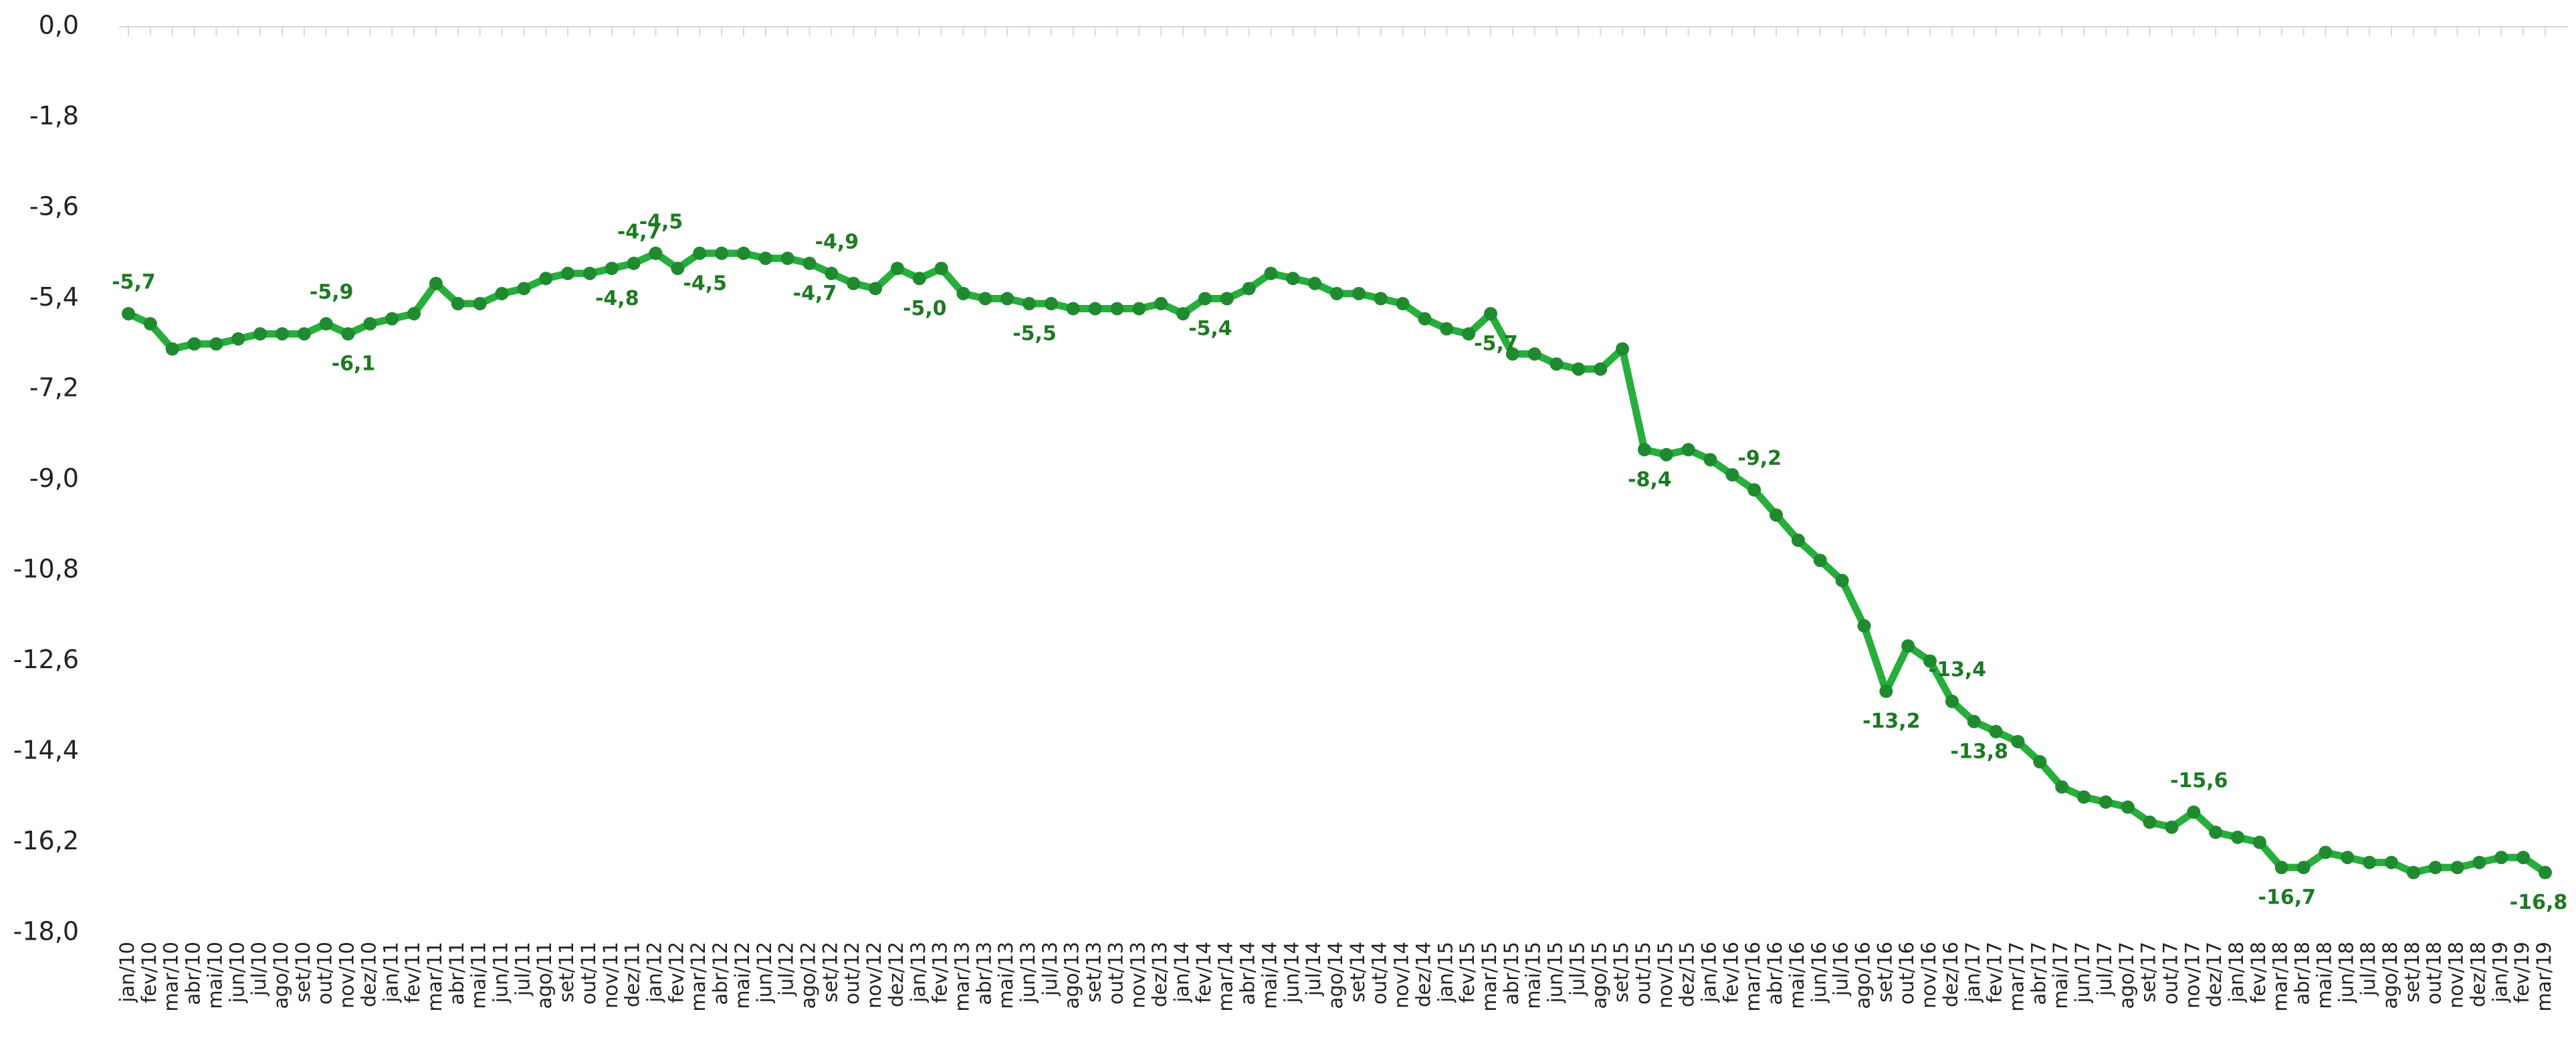 The height and width of the screenshot is (1050, 2576). Describe the element at coordinates (2521, 972) in the screenshot. I see `x-tick-label: fev/19` at that location.